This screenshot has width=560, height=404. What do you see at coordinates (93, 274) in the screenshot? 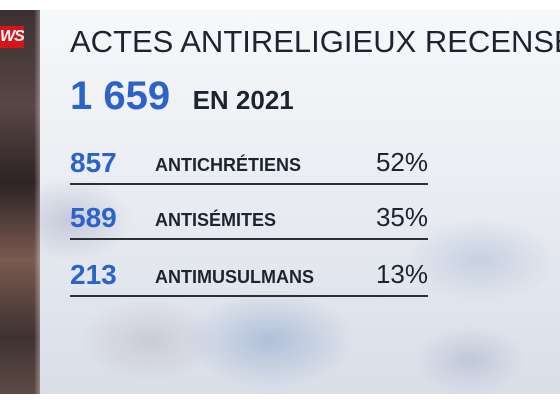
I see `stat-count: 213` at bounding box center [93, 274].